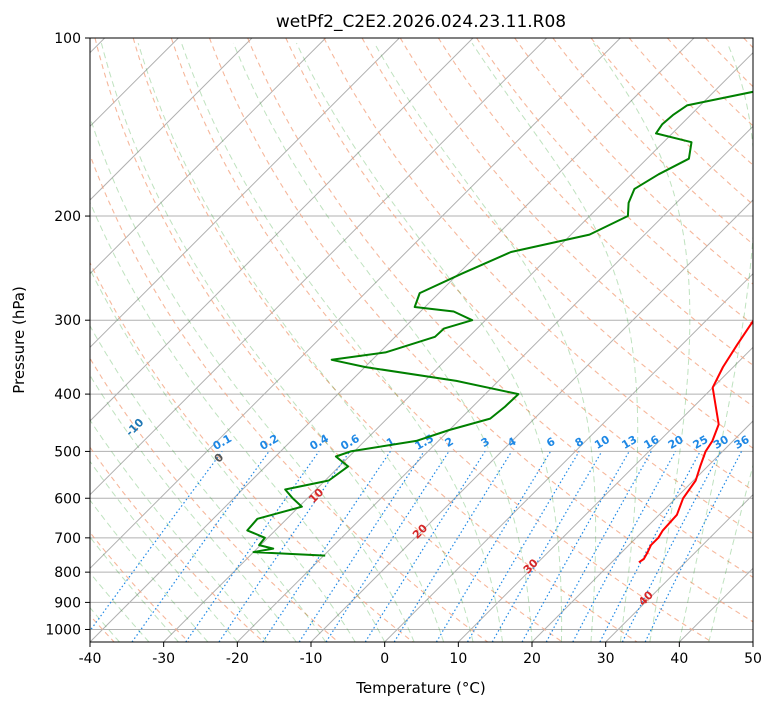  I want to click on temperature-line, so click(695, 441).